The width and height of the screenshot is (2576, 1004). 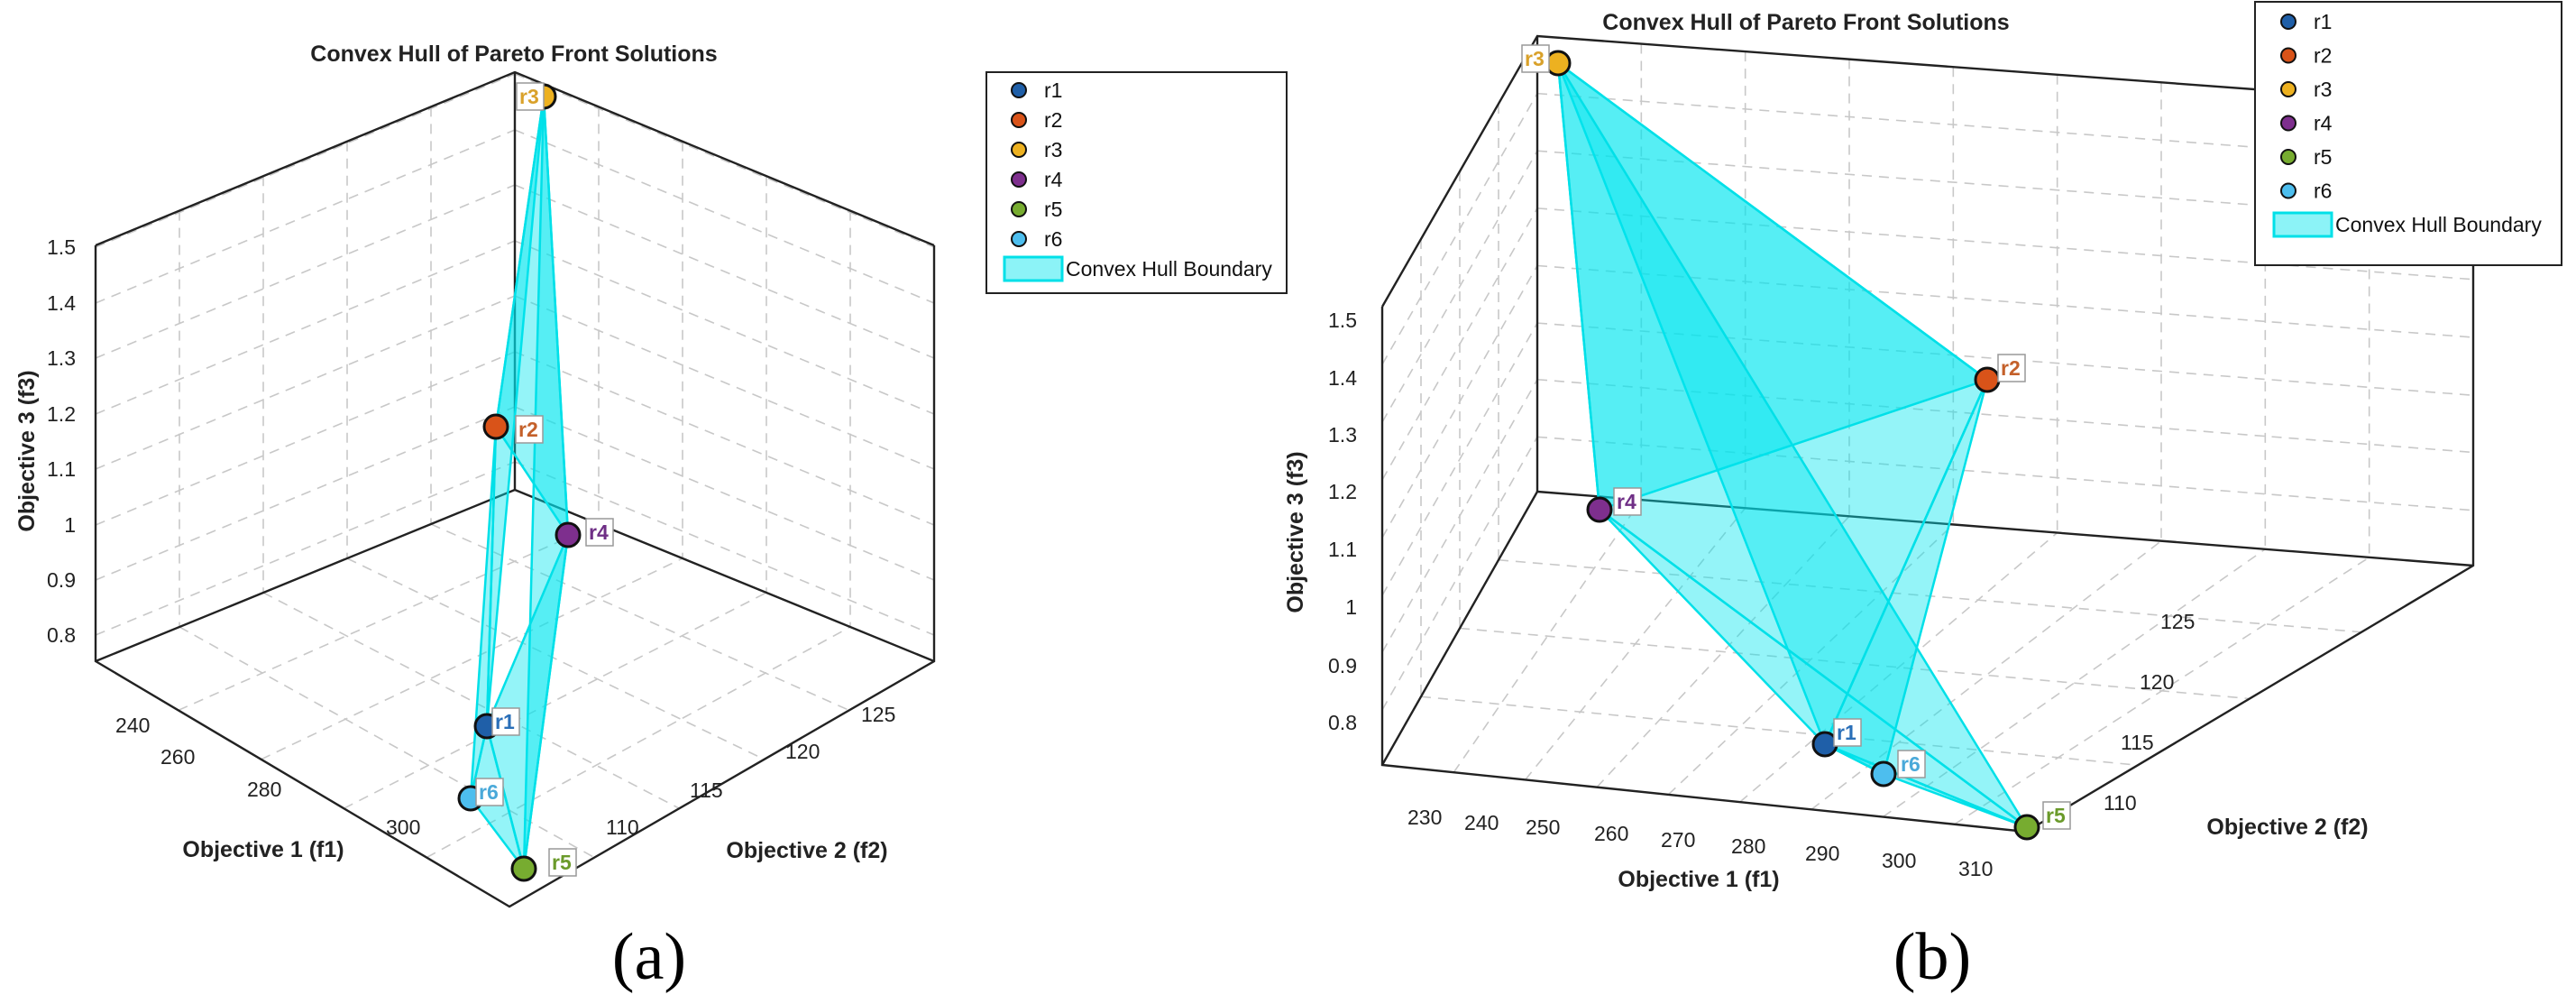 I want to click on panel-a-caption: (a), so click(x=649, y=957).